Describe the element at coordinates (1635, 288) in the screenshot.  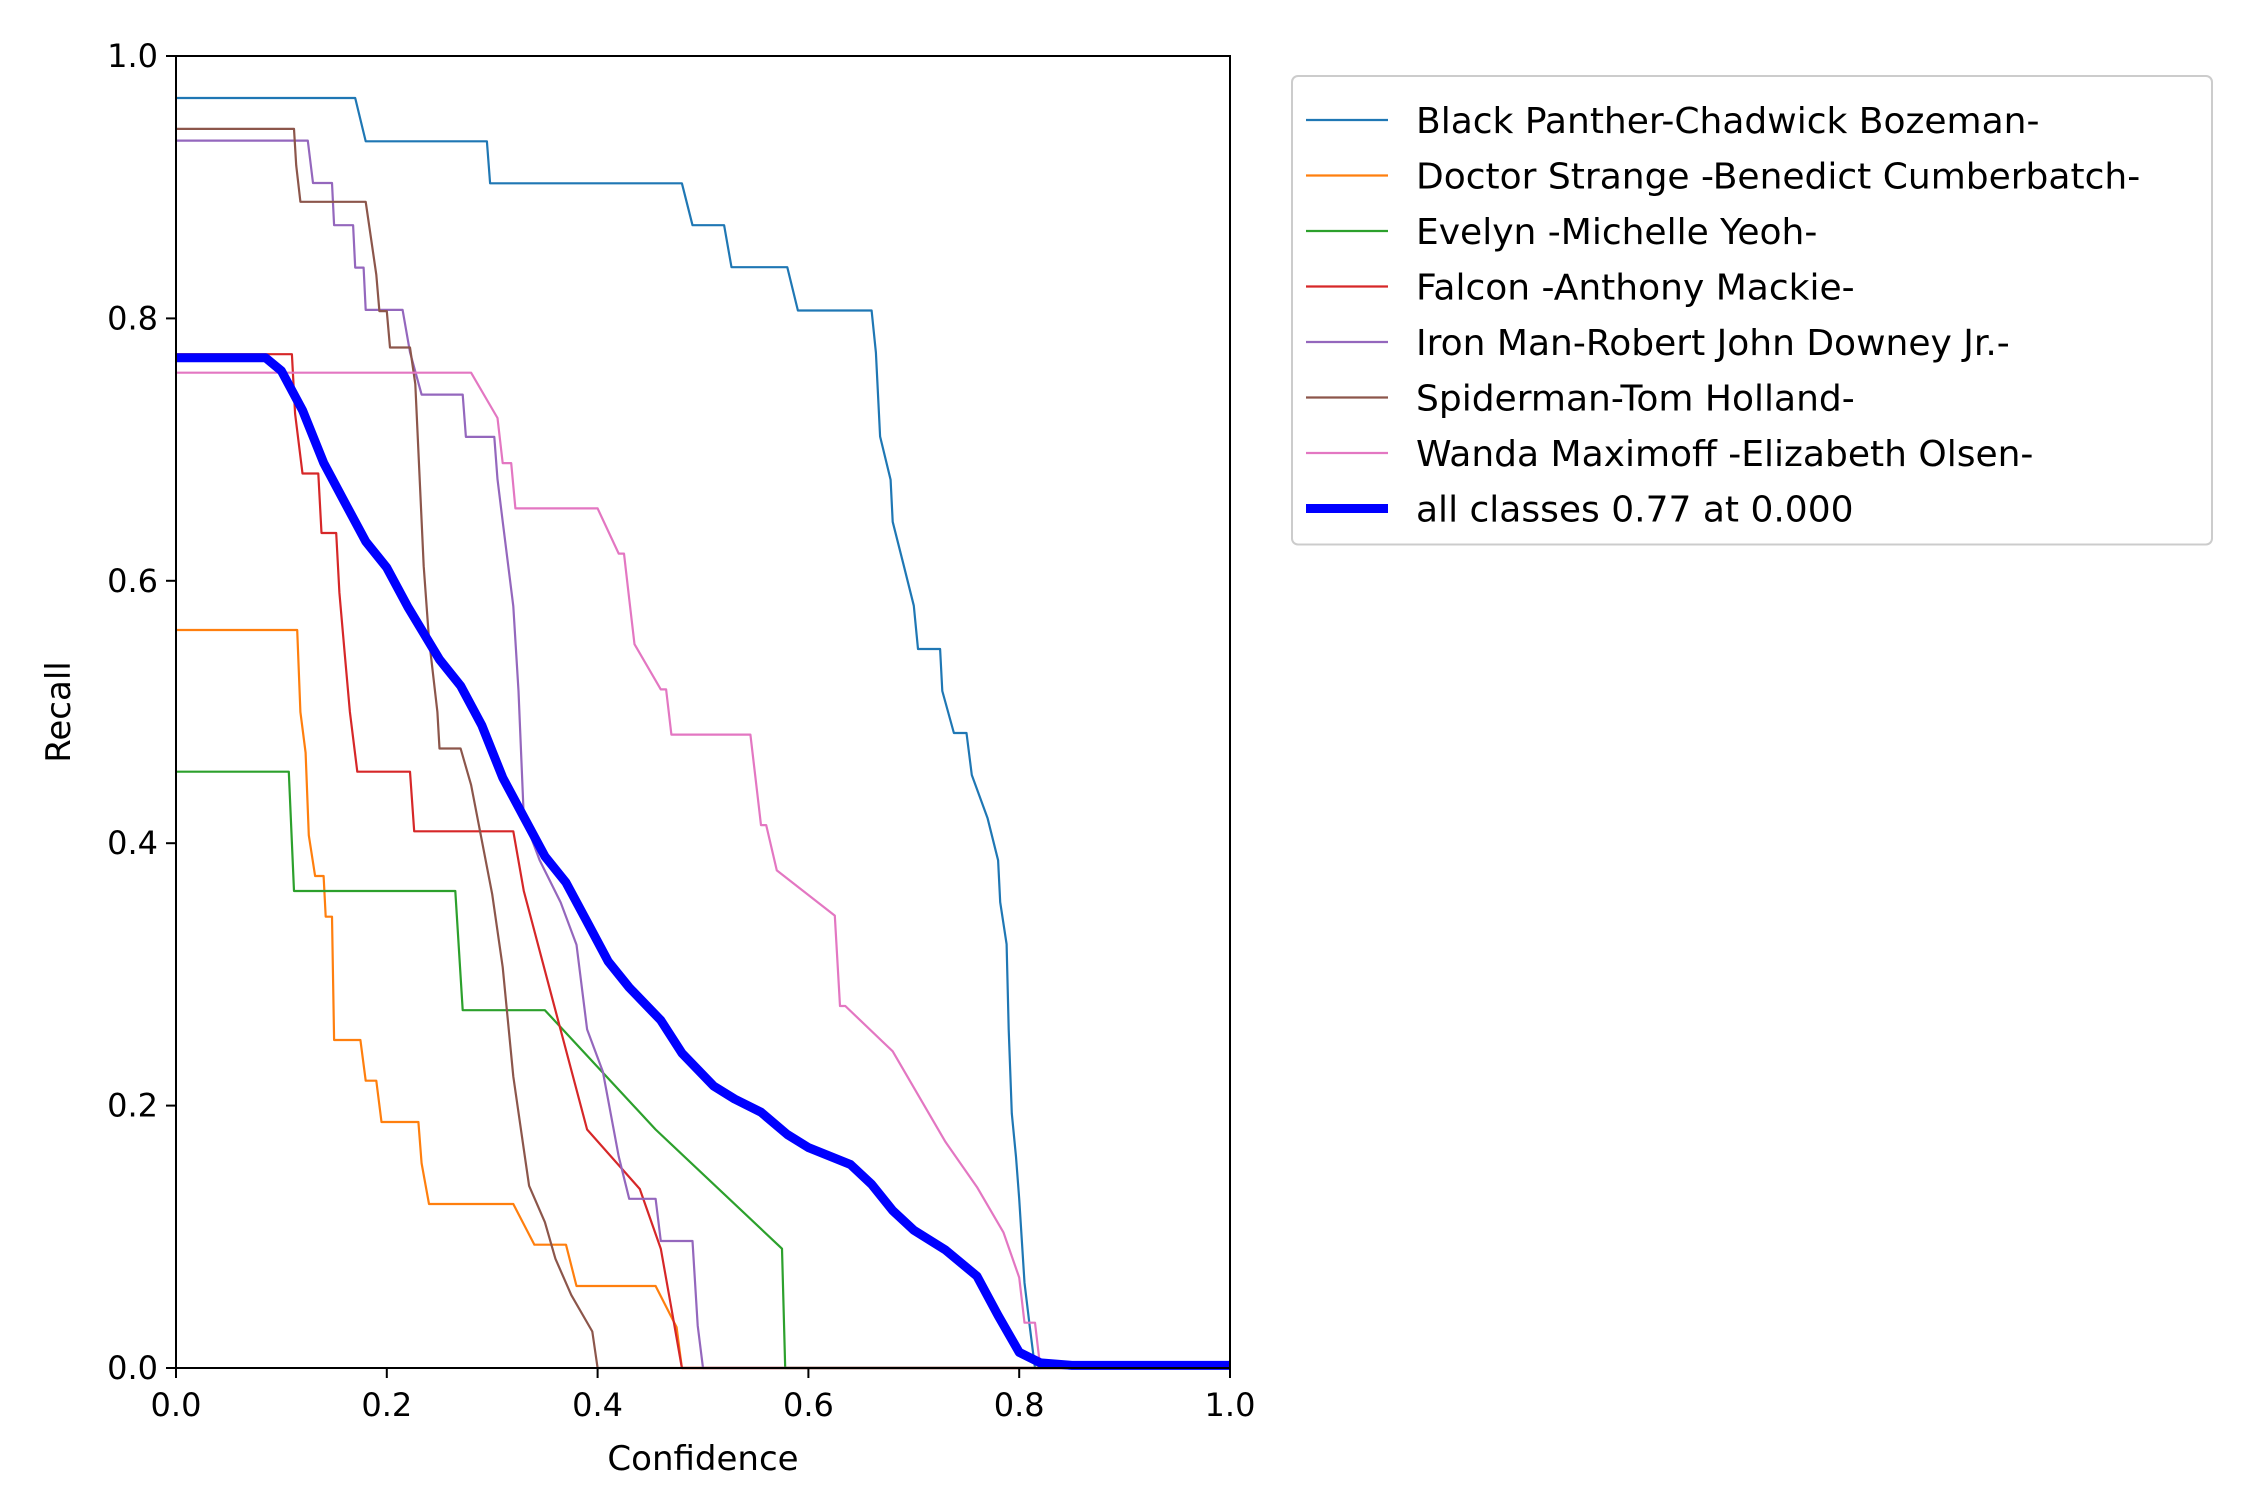
I see `legend-entry-label: Falcon -Anthony Mackie-` at that location.